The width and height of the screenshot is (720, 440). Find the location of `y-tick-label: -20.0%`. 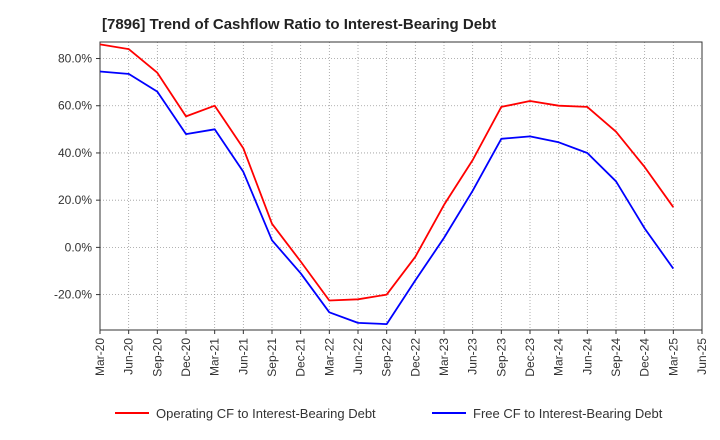

y-tick-label: -20.0% is located at coordinates (73, 295).